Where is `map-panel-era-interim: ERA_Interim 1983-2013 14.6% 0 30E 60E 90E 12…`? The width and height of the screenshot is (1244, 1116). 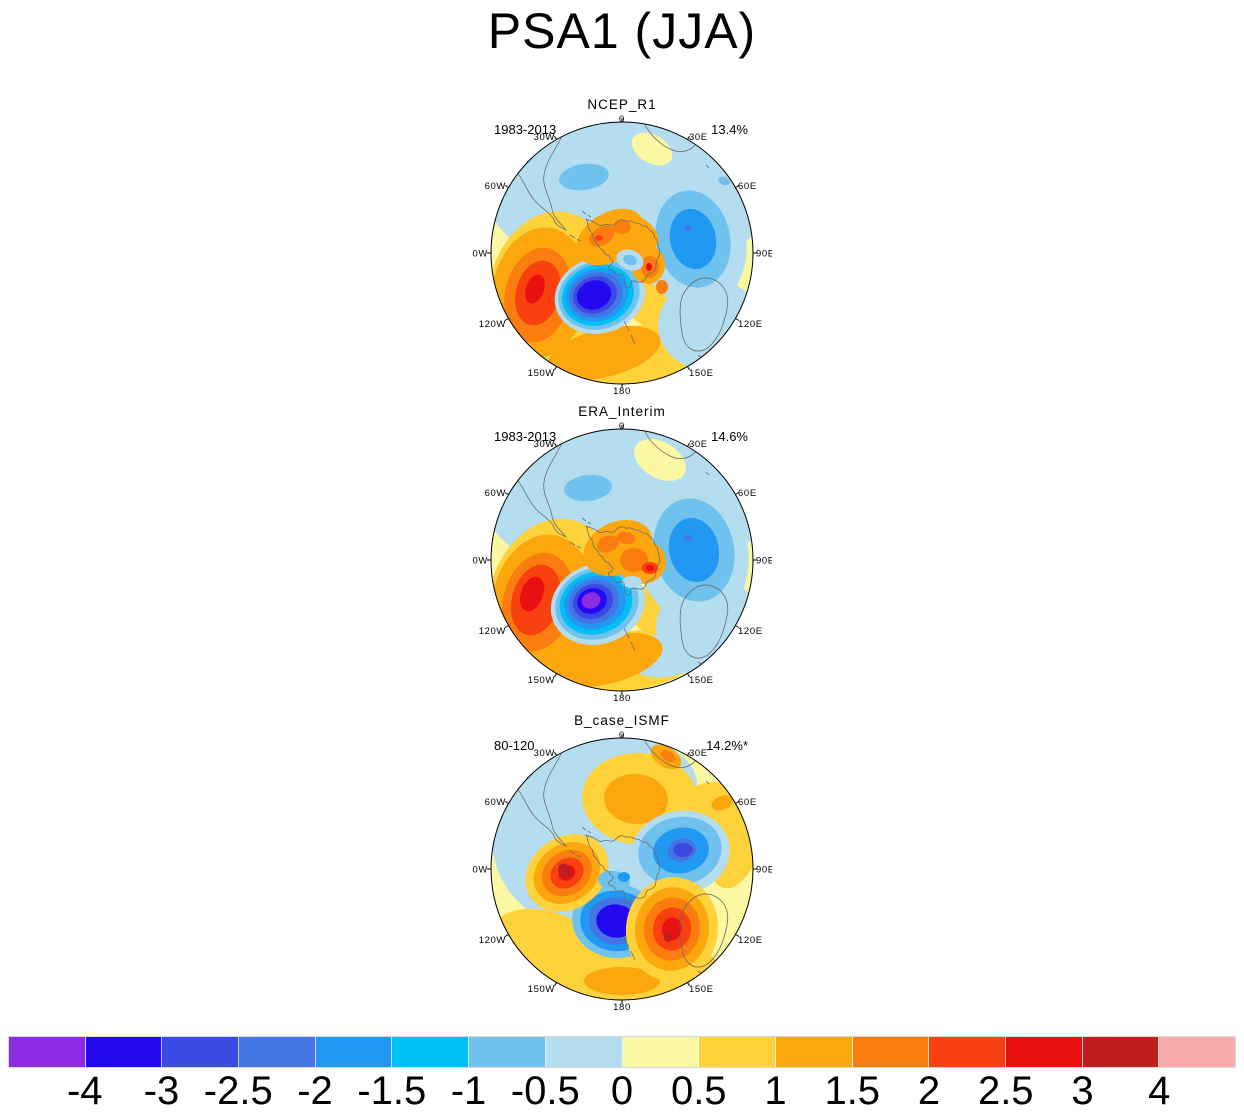
map-panel-era-interim: ERA_Interim 1983-2013 14.6% 0 30E 60E 90E 12… is located at coordinates (622, 561).